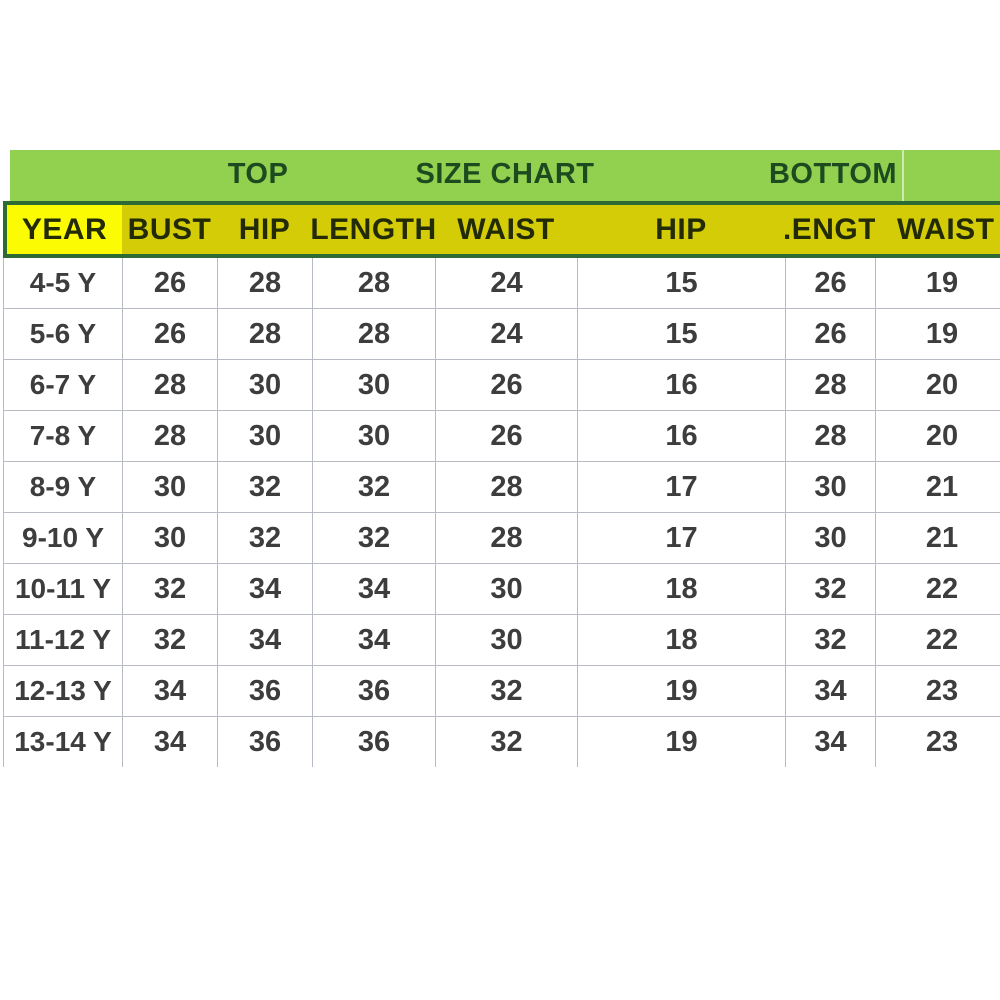  I want to click on cell-year: 7-8 Y, so click(63, 436).